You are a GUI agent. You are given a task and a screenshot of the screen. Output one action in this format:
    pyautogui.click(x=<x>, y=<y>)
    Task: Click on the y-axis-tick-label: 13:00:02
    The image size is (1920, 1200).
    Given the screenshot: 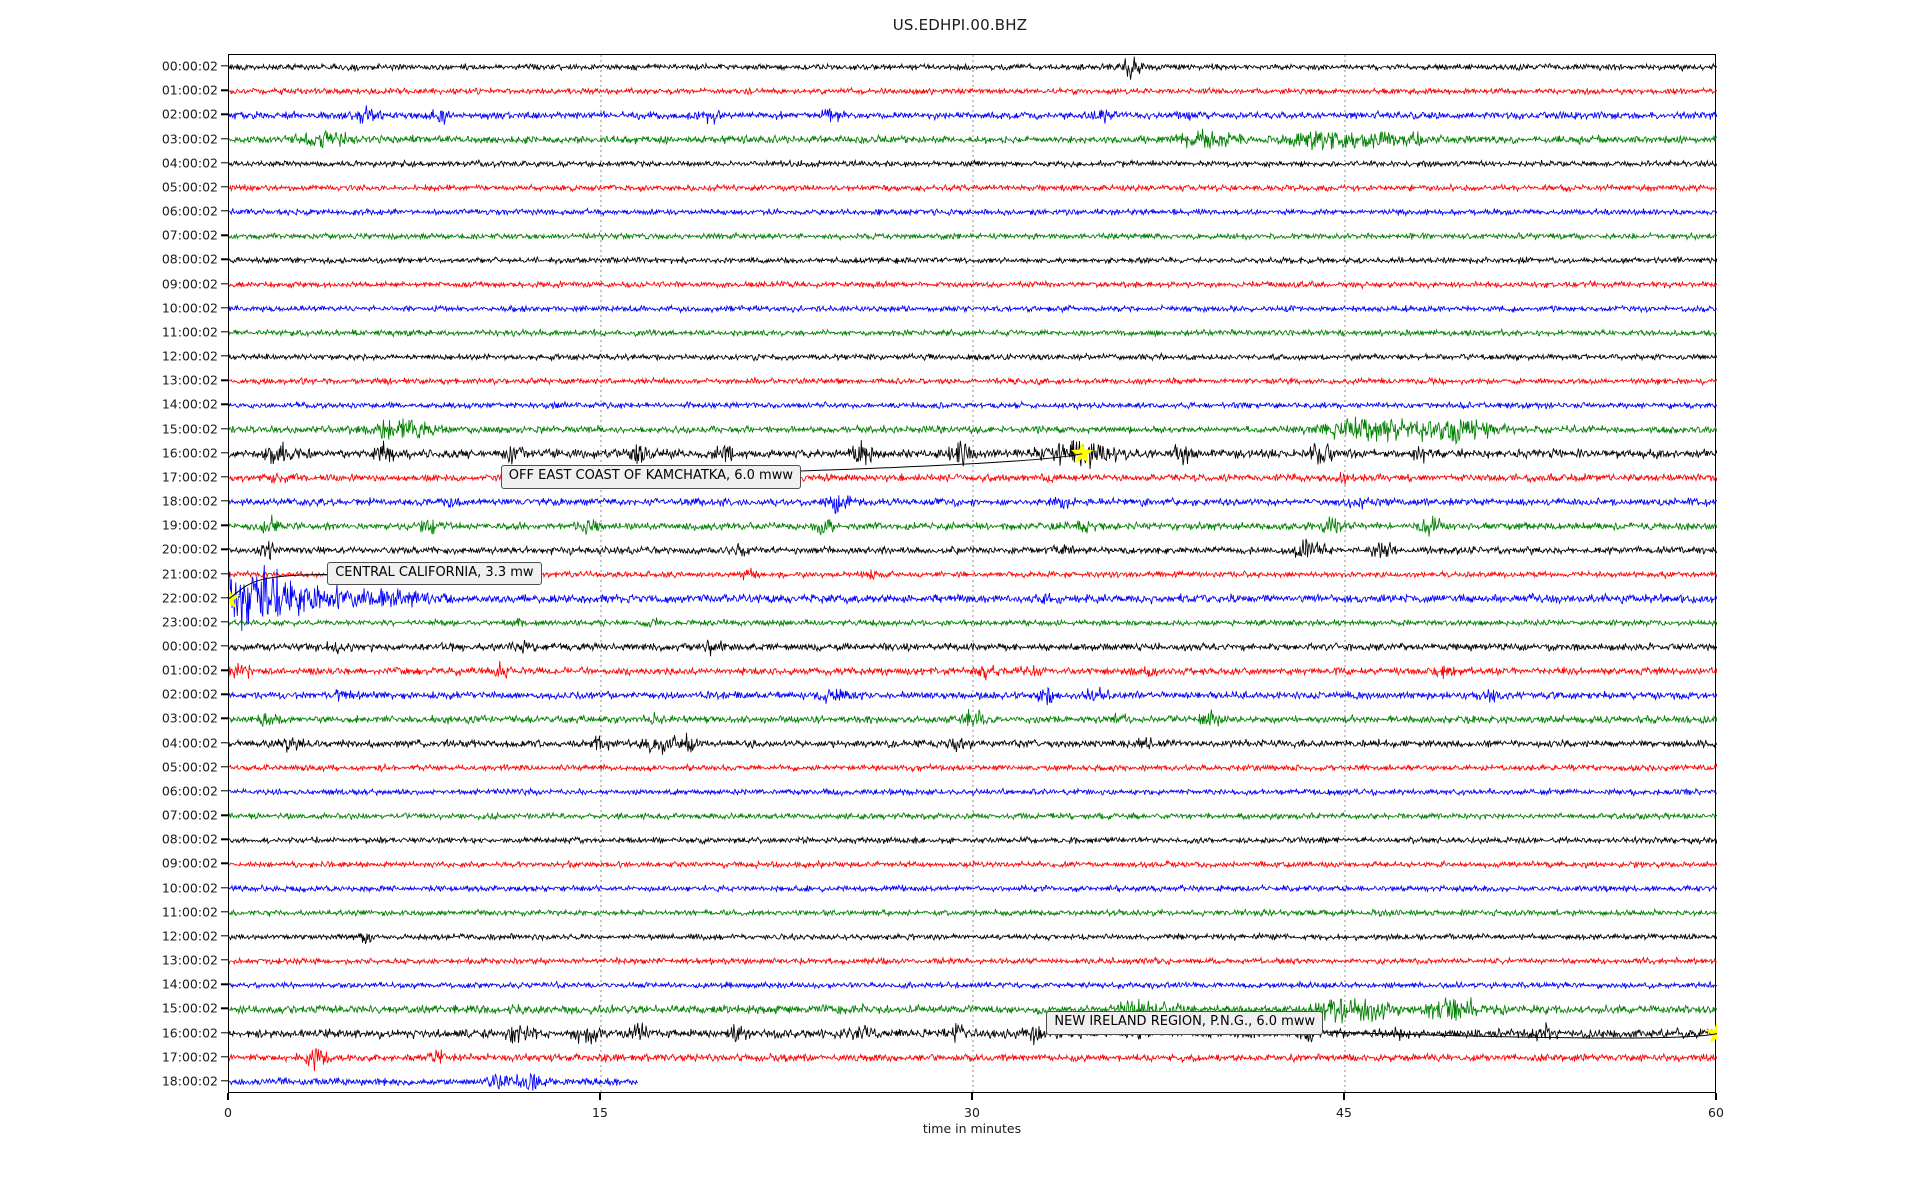 What is the action you would take?
    pyautogui.click(x=189, y=960)
    